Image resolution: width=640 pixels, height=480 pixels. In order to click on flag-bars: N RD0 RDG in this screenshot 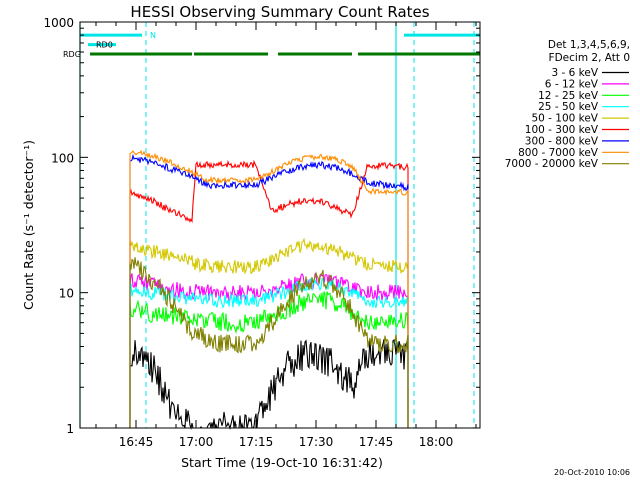, I will do `click(271, 45)`.